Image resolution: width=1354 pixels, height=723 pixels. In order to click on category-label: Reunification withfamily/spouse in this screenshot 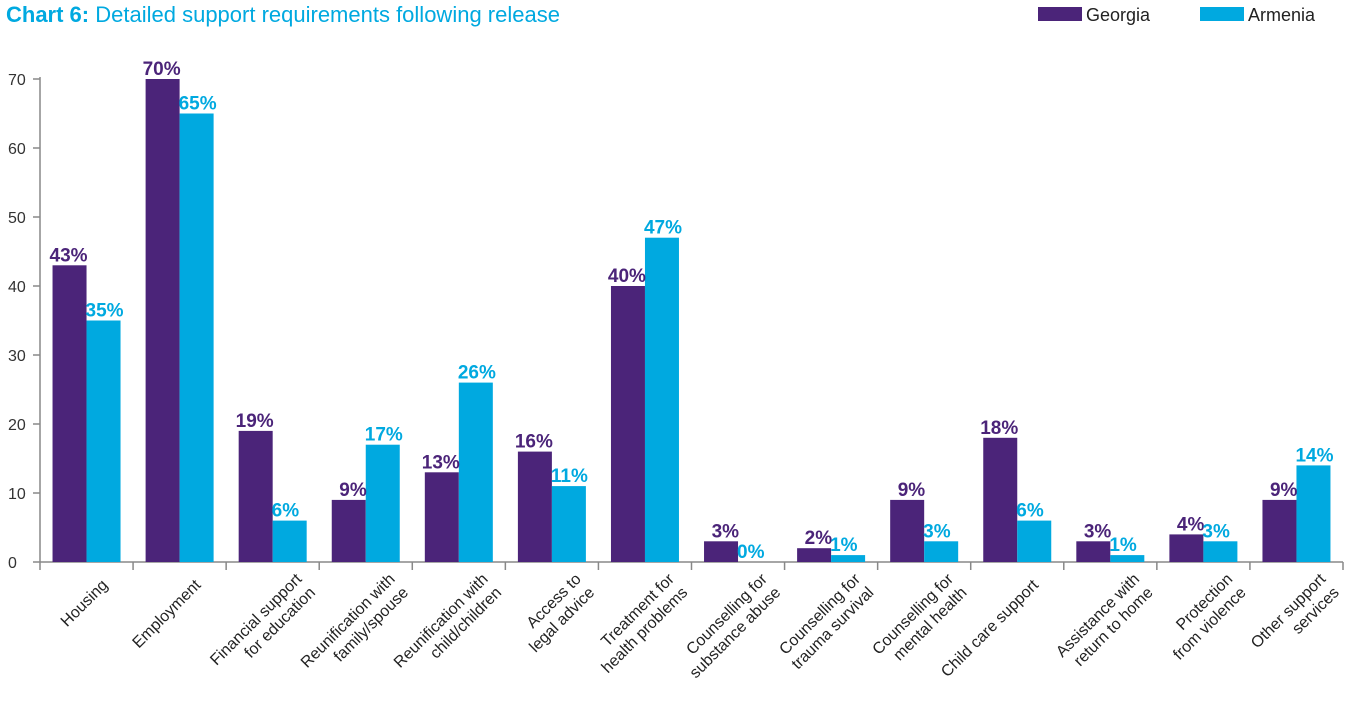, I will do `click(355, 628)`.